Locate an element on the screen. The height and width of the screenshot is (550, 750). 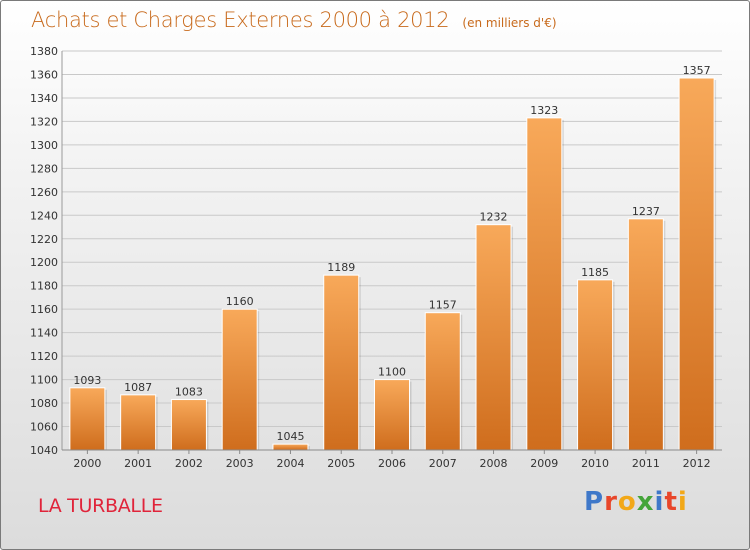
bar-value-label: 1045 is located at coordinates (290, 436).